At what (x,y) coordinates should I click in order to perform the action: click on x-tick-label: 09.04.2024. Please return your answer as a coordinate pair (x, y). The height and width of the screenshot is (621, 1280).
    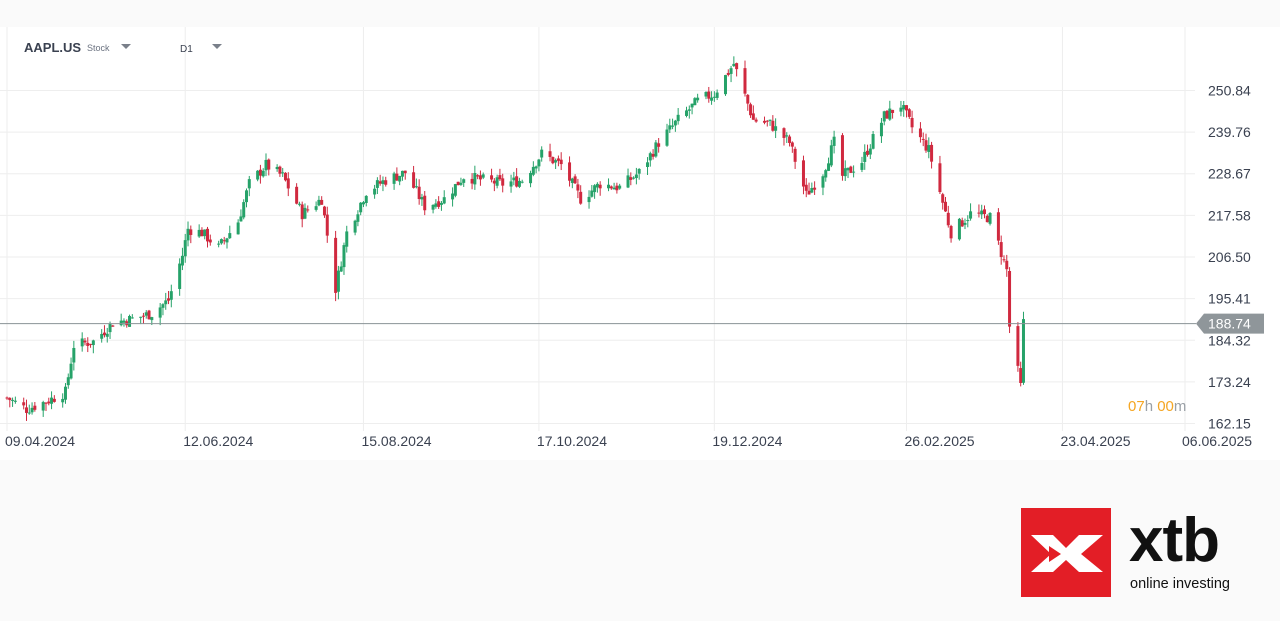
    Looking at the image, I should click on (40, 441).